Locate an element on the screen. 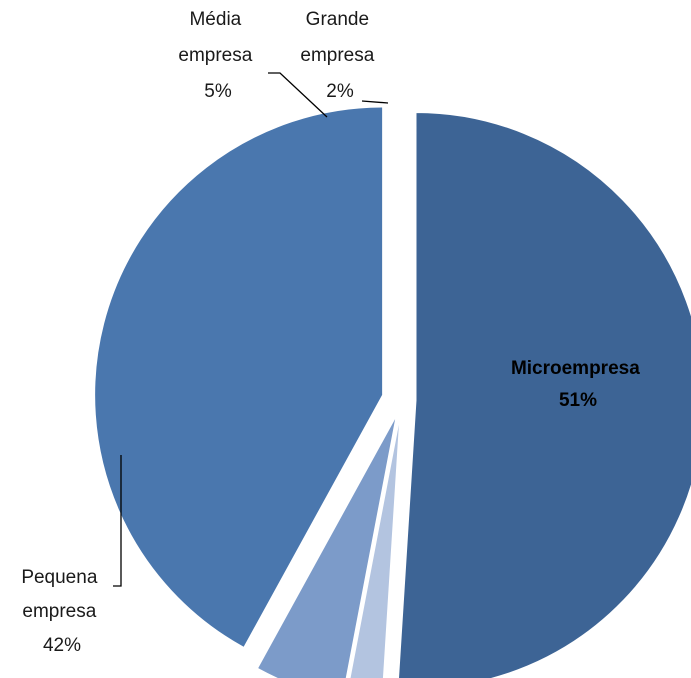 This screenshot has height=678, width=691. label-name-microempresa: Microempresa is located at coordinates (575, 368).